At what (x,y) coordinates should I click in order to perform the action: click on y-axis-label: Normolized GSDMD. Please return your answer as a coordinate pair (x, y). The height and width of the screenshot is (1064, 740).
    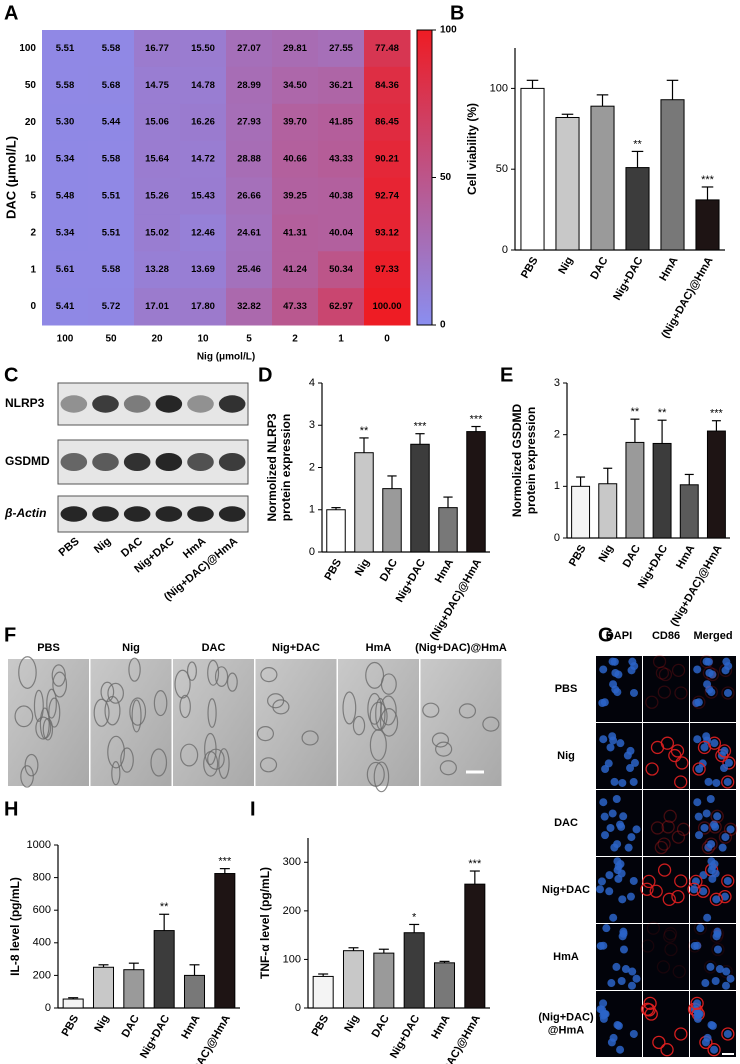
    Looking at the image, I should click on (517, 461).